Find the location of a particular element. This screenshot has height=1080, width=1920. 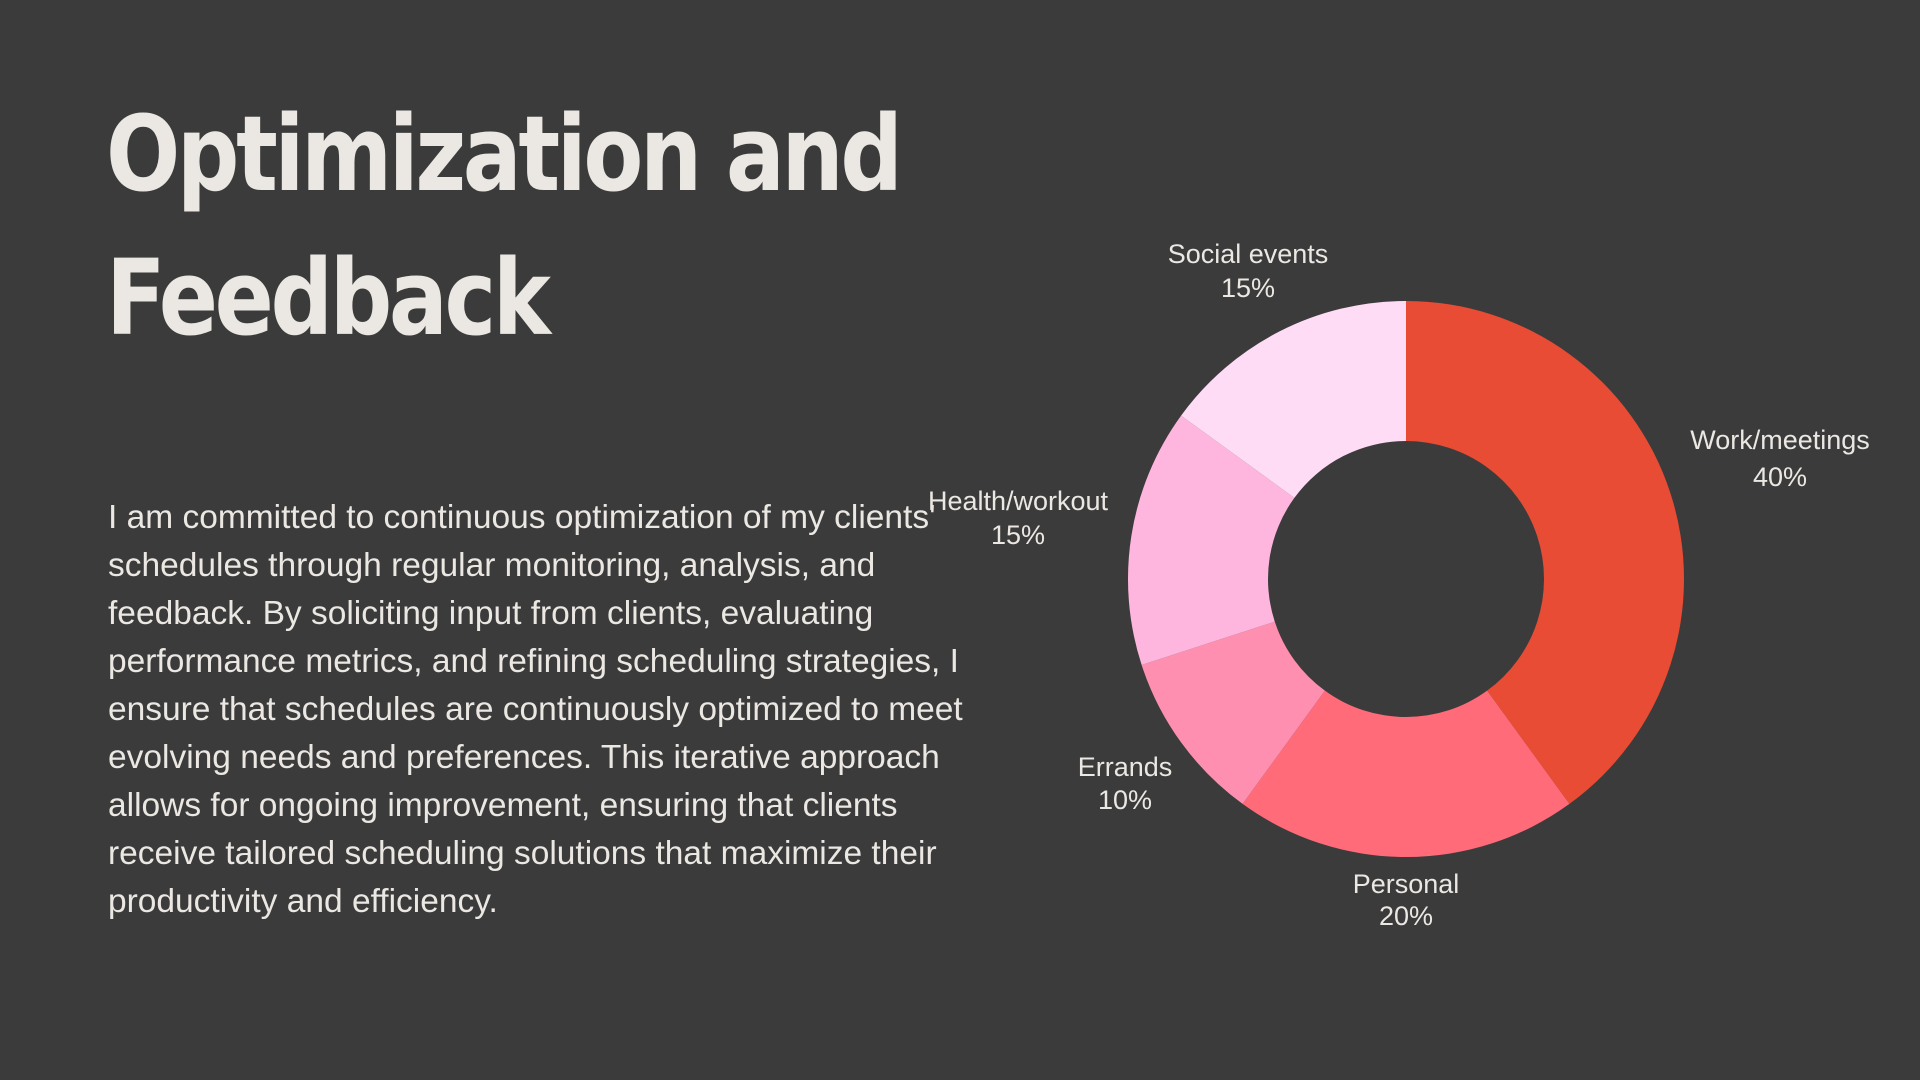

slice-label: Personal is located at coordinates (1406, 884).